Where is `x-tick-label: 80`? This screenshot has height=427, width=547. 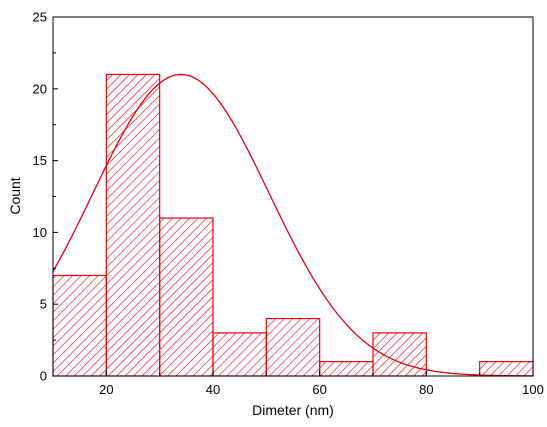 x-tick-label: 80 is located at coordinates (426, 389).